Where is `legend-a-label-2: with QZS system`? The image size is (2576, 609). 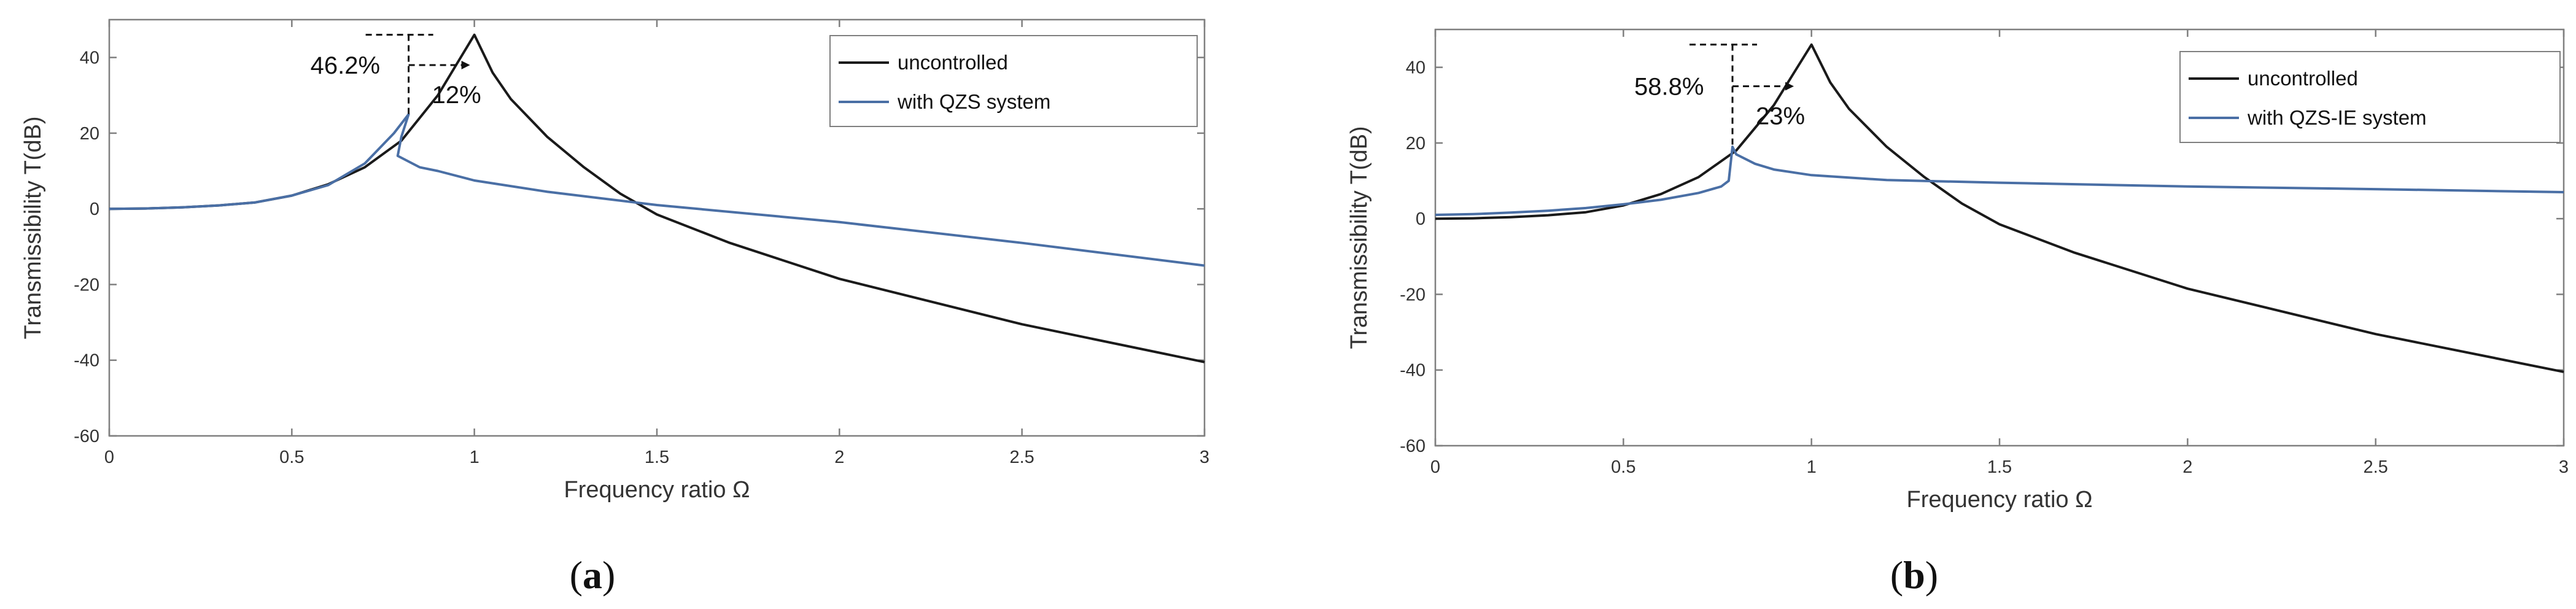
legend-a-label-2: with QZS system is located at coordinates (973, 101).